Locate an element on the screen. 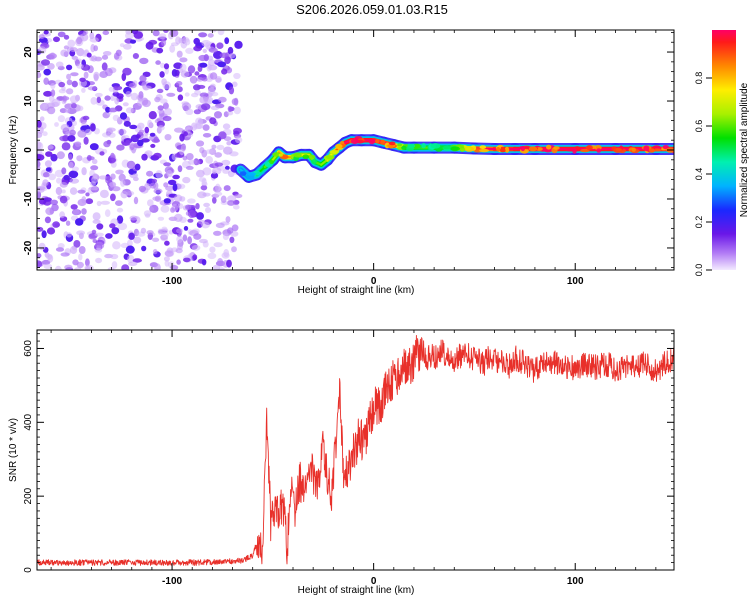 The image size is (750, 600). spectrogram-y-axis-label: Frequency (Hz) is located at coordinates (13, 150).